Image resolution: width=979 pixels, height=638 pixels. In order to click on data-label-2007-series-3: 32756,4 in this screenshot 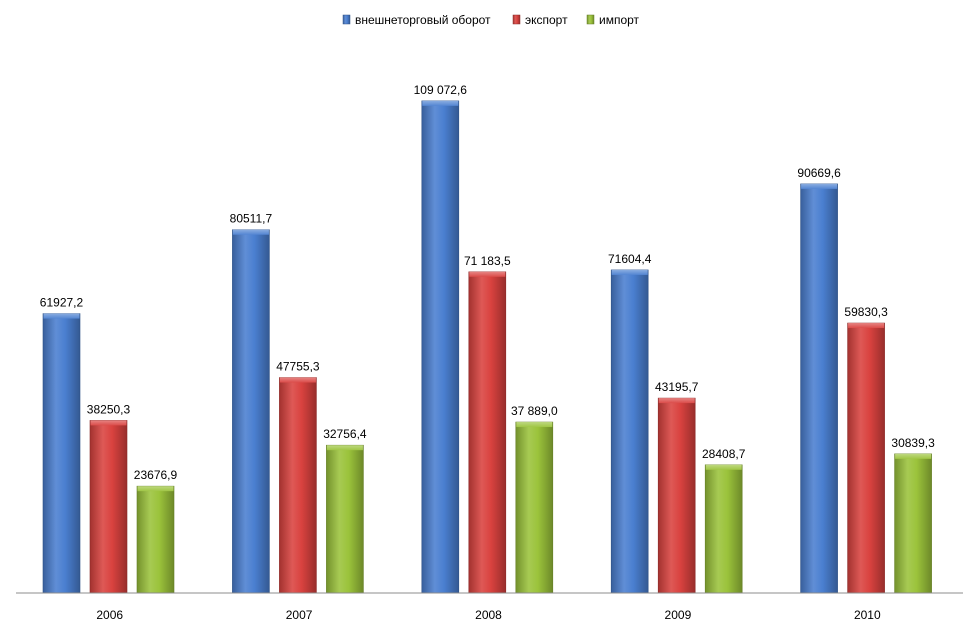, I will do `click(345, 434)`.